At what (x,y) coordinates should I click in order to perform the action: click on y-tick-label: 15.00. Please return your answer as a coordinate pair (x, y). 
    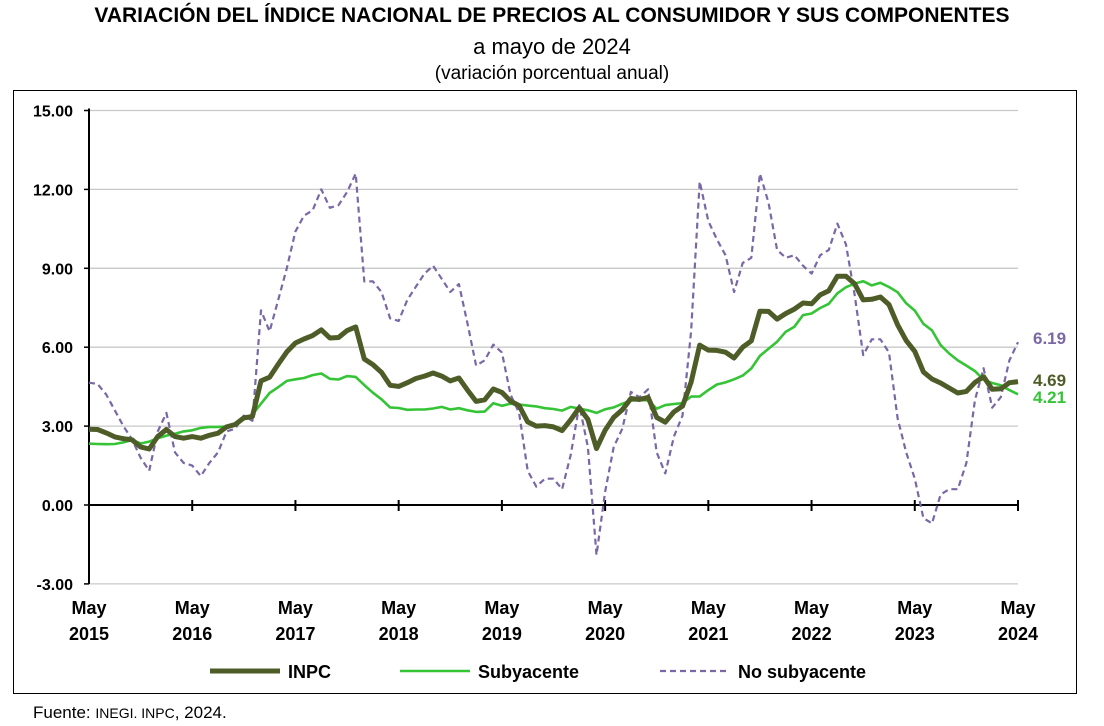
    Looking at the image, I should click on (53, 112).